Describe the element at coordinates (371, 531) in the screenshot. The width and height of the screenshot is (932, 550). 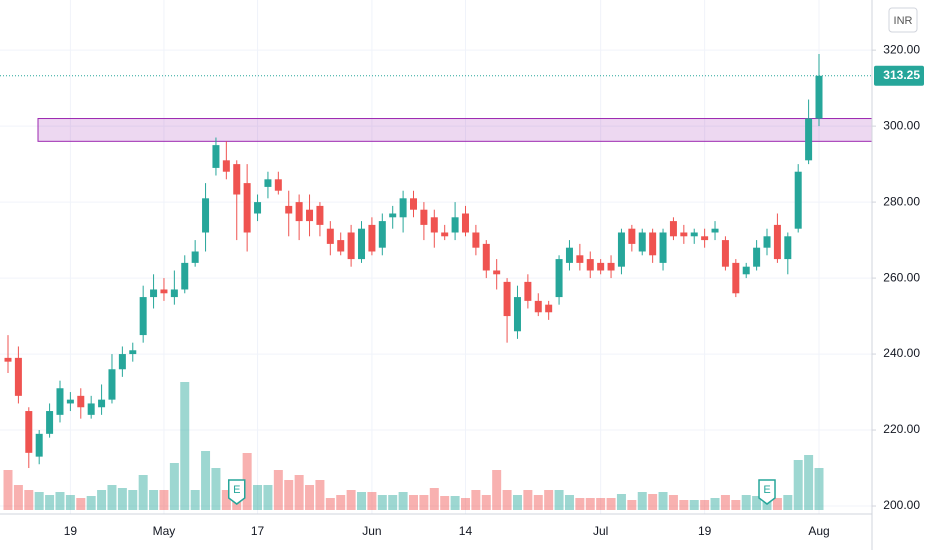
I see `x-tick-label: Jun` at that location.